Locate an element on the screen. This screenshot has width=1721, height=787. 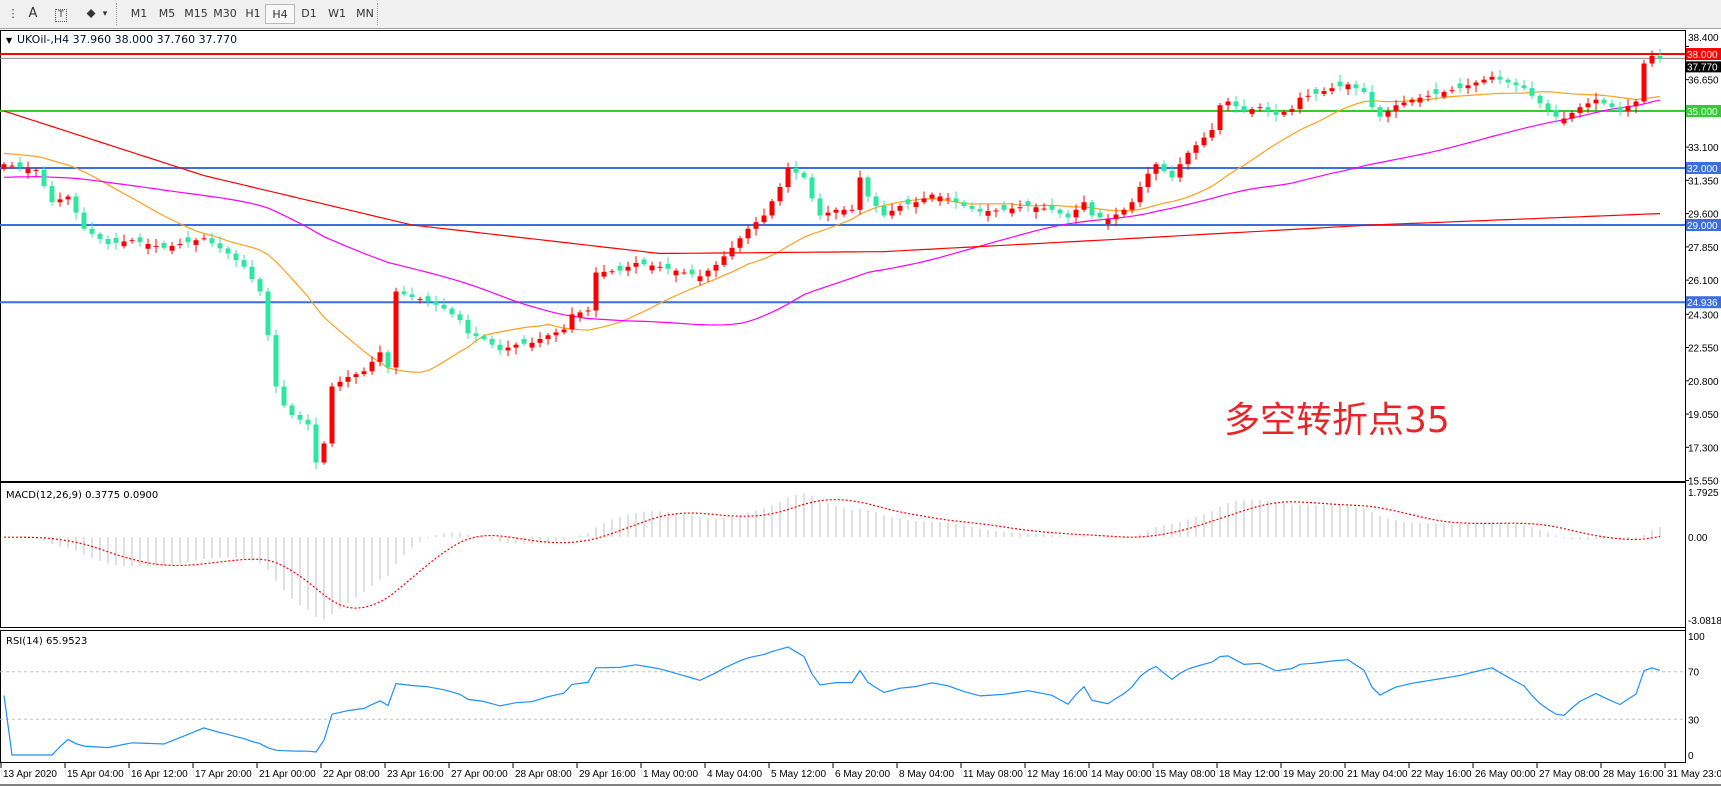
time-tick-label: 21 May 04:00 is located at coordinates (1377, 774).